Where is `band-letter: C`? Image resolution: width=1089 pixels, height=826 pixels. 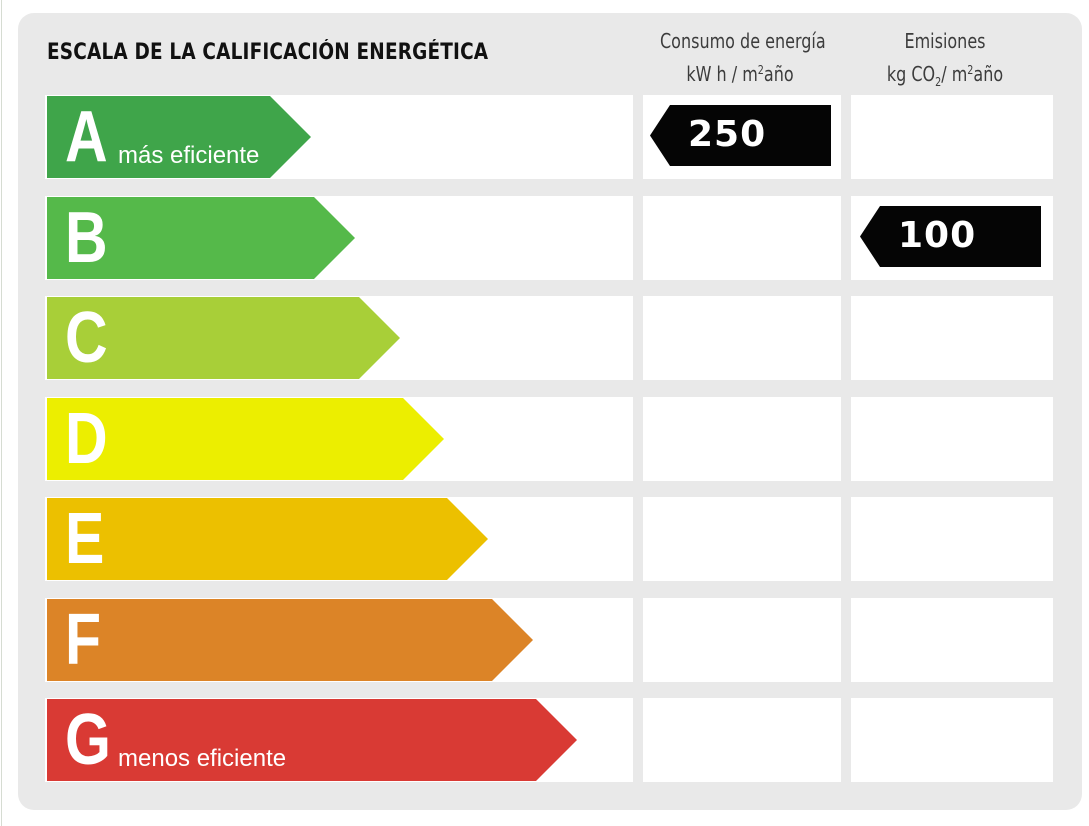
band-letter: C is located at coordinates (86, 338).